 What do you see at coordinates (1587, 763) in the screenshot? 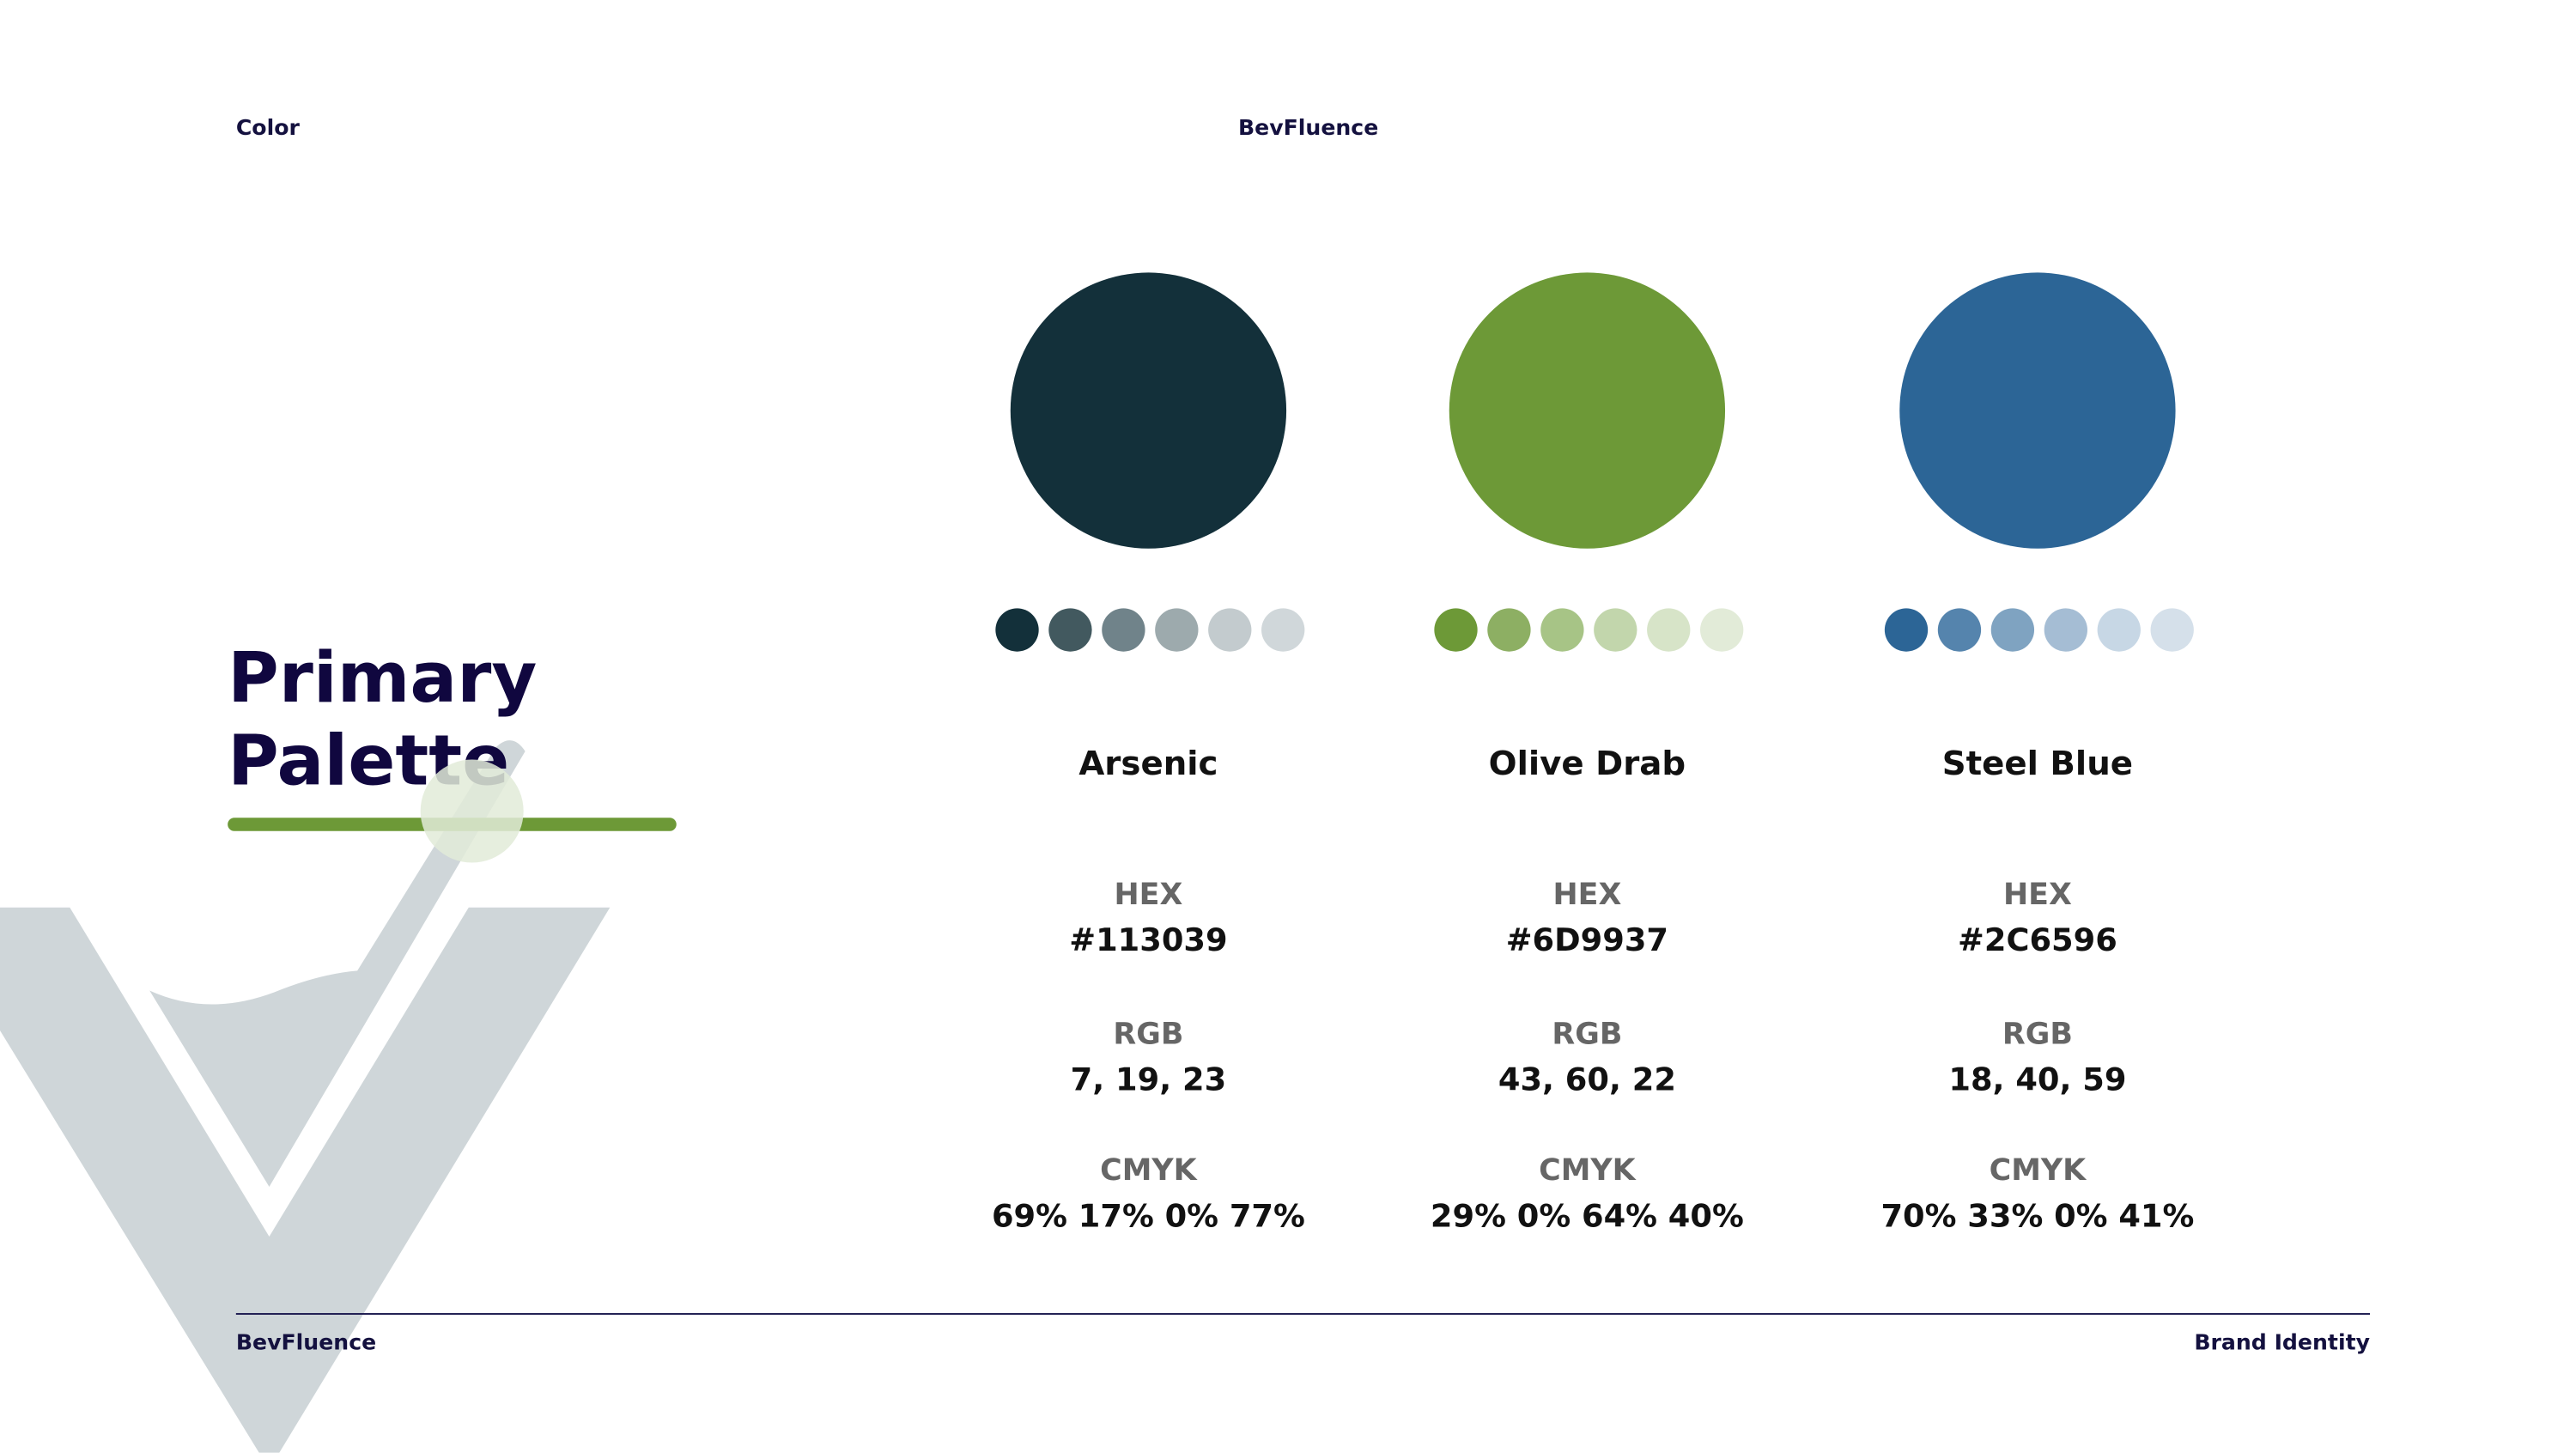
I see `color-name: Olive Drab` at bounding box center [1587, 763].